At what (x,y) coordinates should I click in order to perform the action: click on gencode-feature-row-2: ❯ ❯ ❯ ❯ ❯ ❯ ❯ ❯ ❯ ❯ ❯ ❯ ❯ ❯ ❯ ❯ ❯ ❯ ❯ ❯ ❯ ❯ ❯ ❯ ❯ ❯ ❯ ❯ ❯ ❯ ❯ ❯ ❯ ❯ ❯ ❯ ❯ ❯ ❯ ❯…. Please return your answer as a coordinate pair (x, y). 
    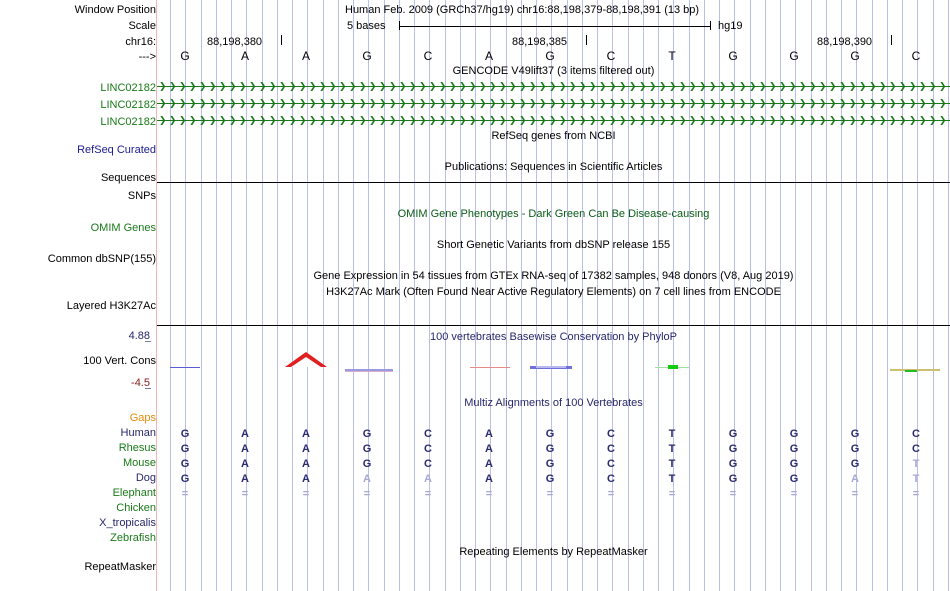
    Looking at the image, I should click on (553, 103).